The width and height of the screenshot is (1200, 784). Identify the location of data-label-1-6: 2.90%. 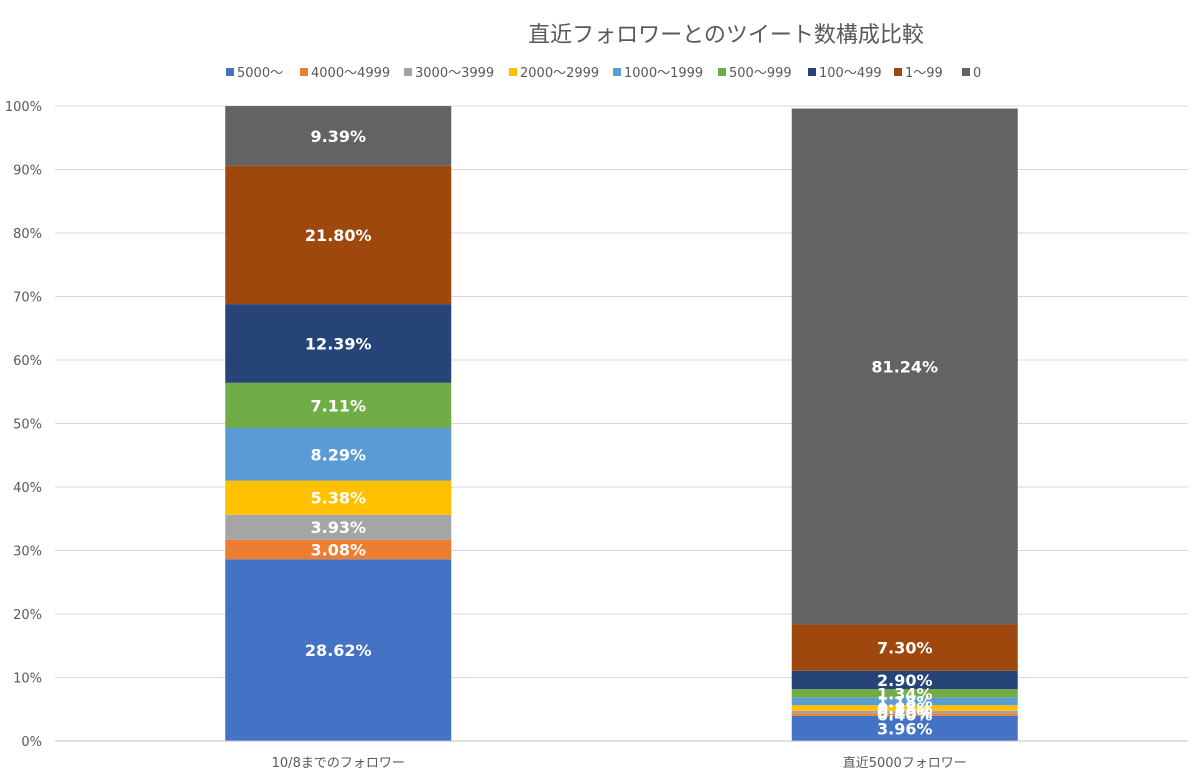
(905, 680).